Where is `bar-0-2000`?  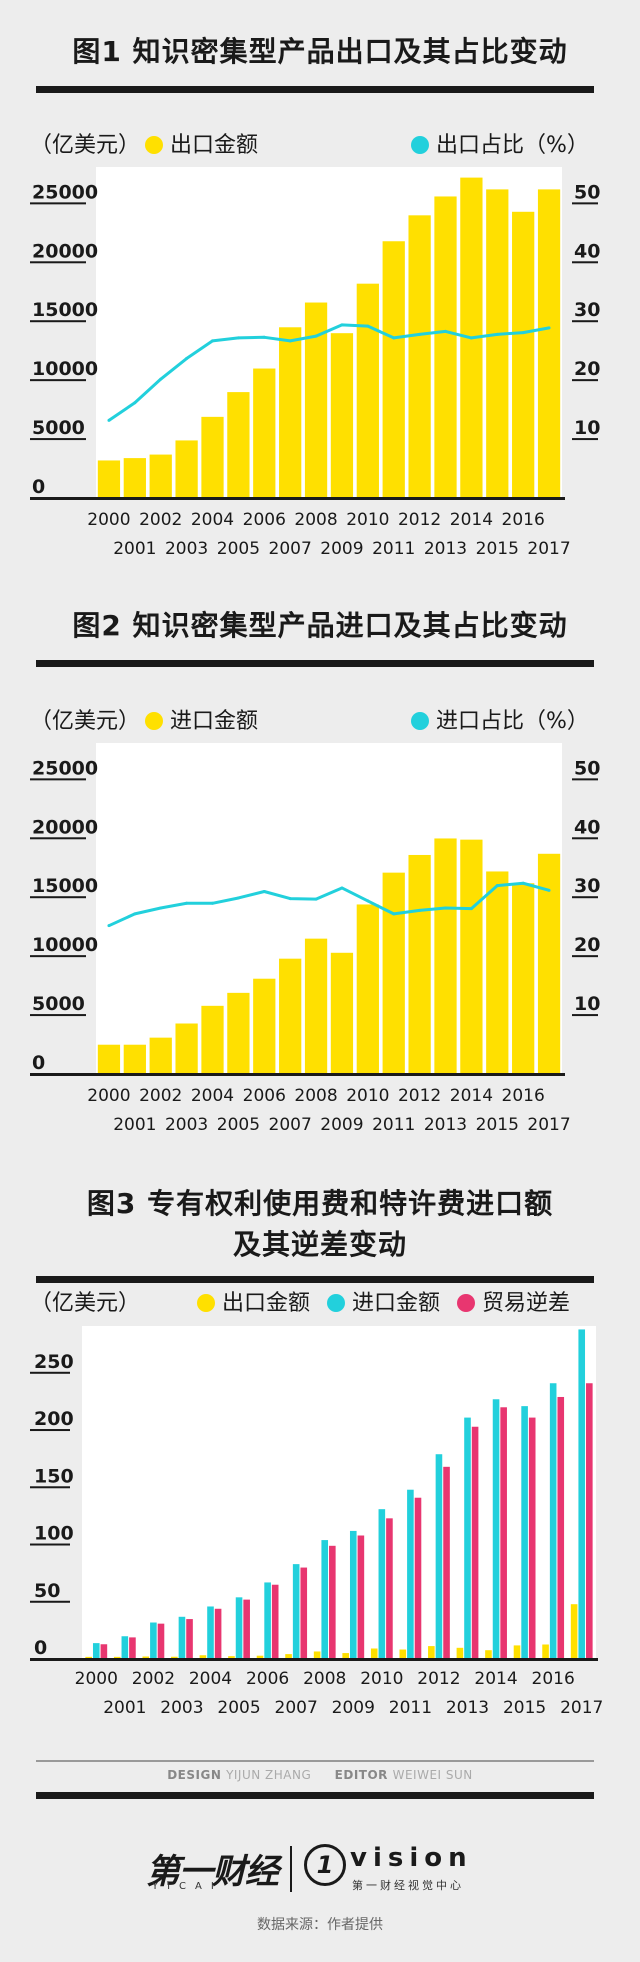
bar-0-2000 is located at coordinates (88, 1657).